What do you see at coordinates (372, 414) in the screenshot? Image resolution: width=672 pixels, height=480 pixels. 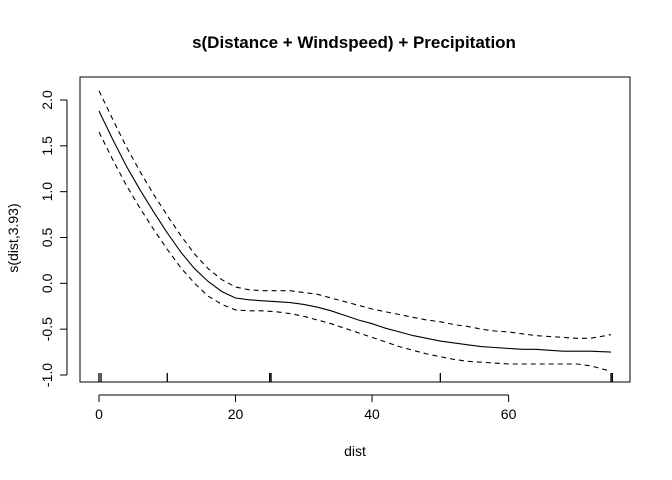 I see `x-tick-label: 40` at bounding box center [372, 414].